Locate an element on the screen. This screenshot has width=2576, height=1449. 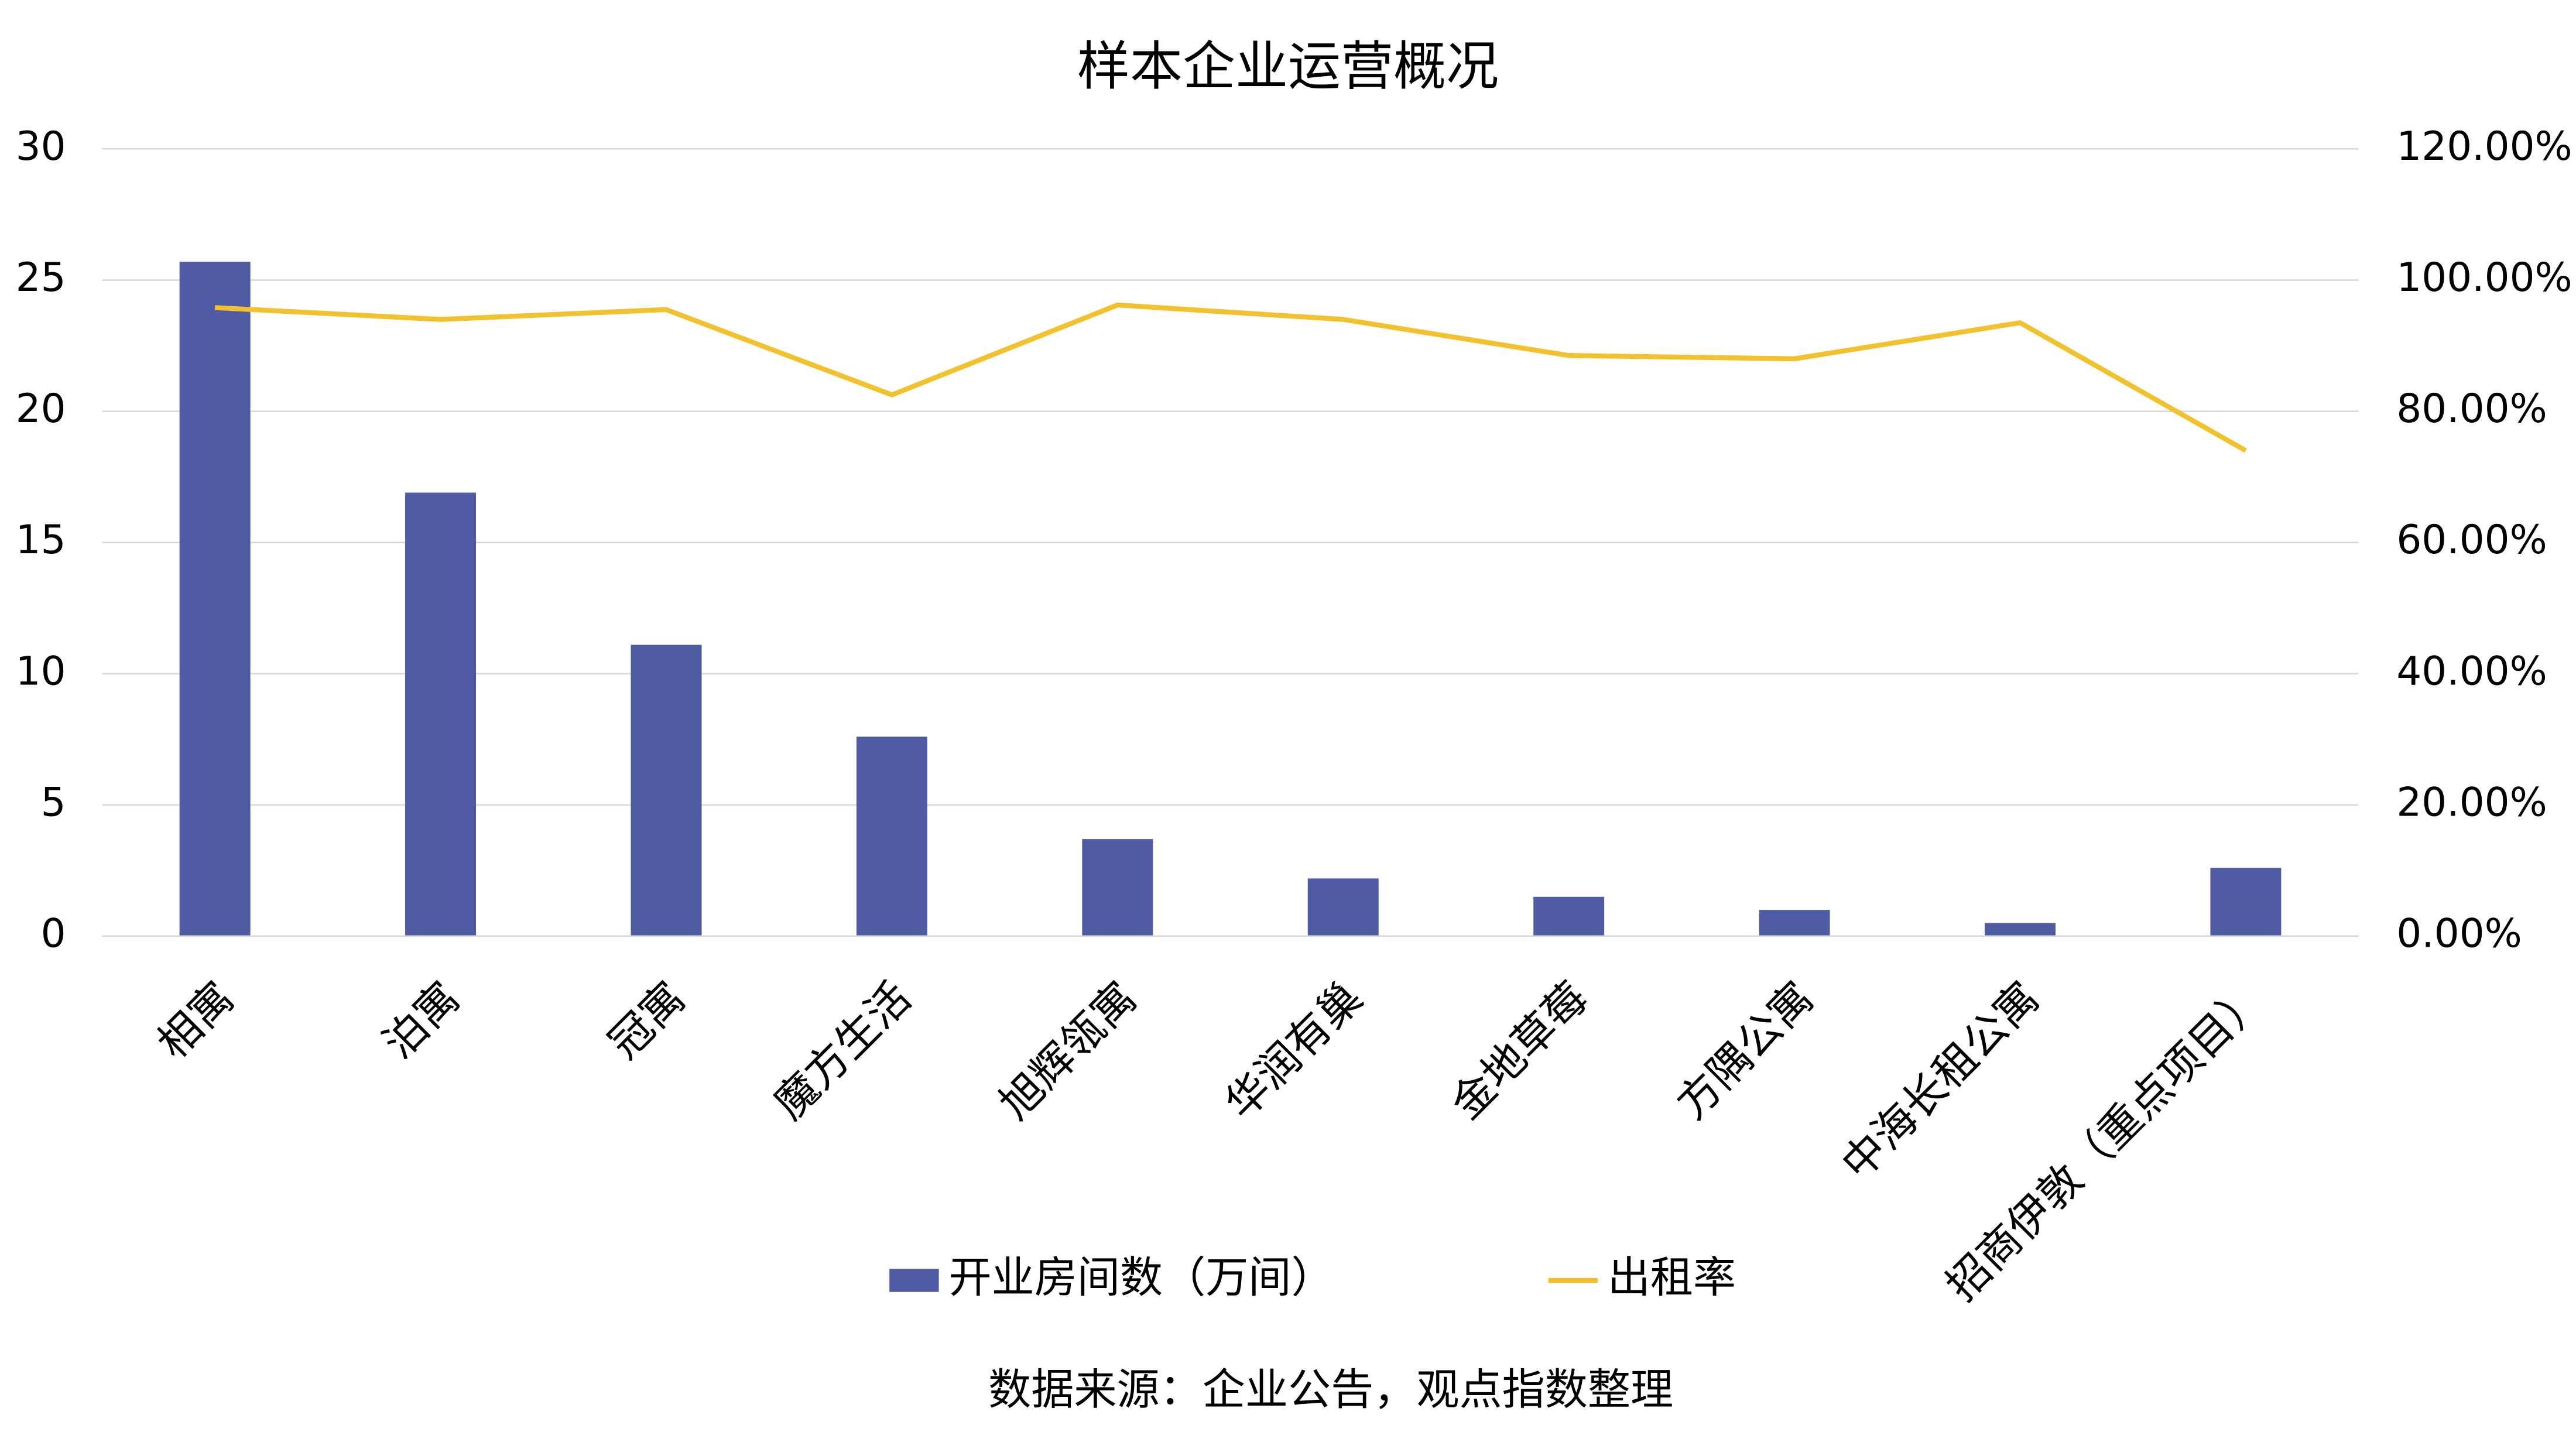
legend-swatch is located at coordinates (914, 1281).